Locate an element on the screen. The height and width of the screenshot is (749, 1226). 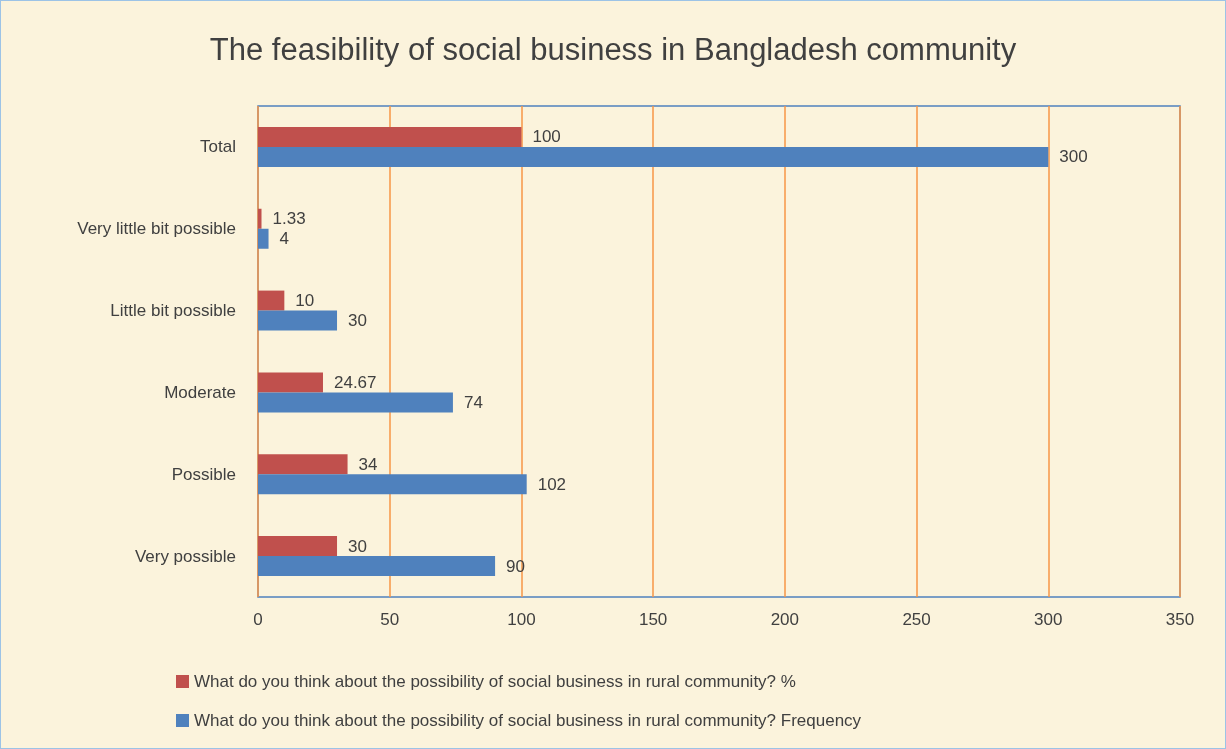
data-label: 24.67 is located at coordinates (355, 382).